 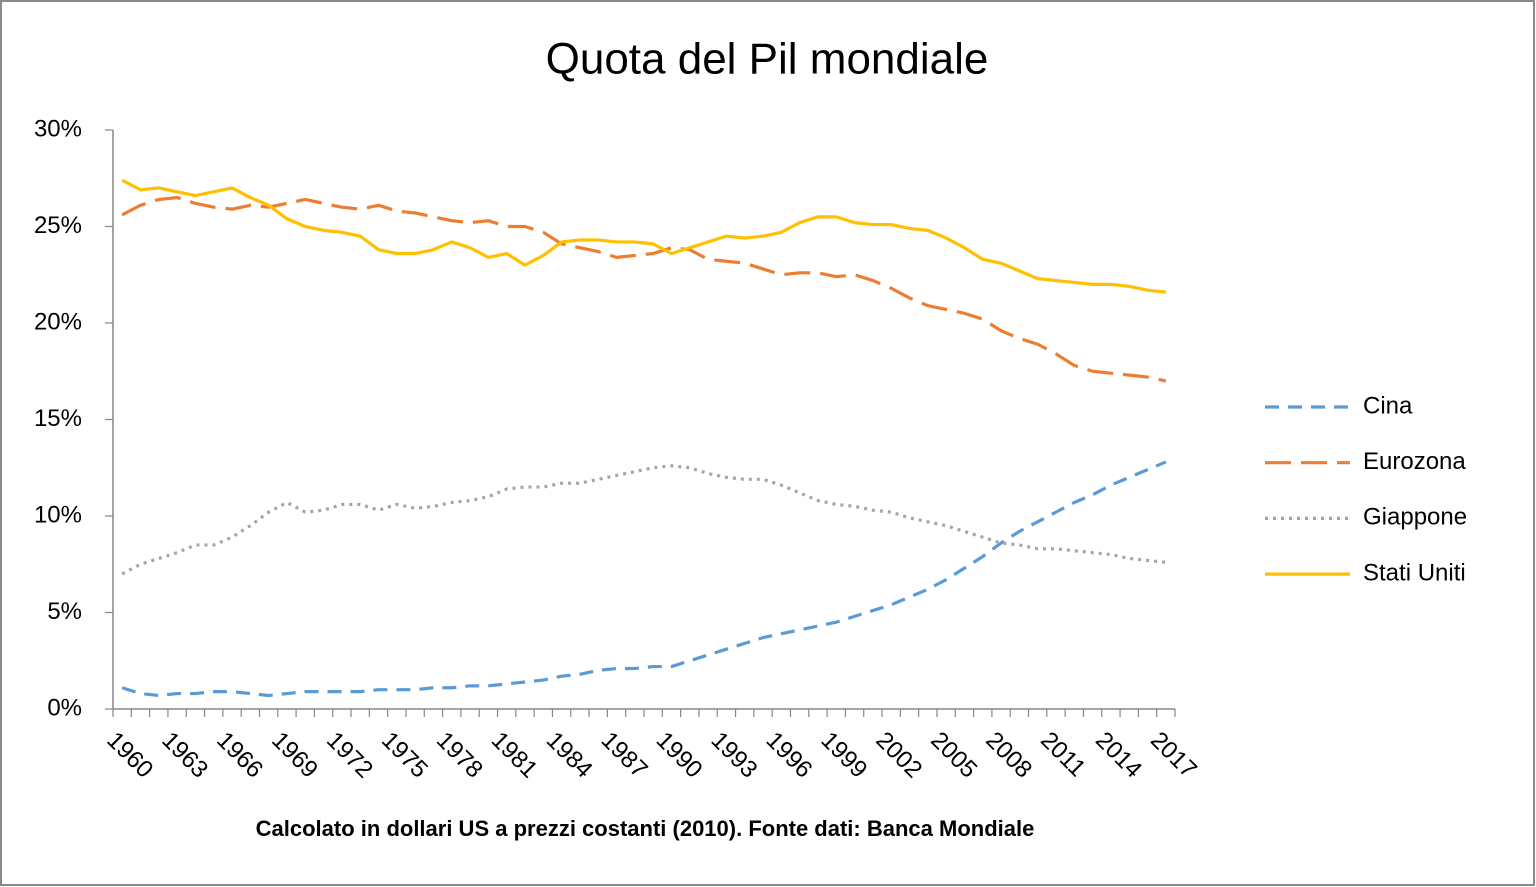 What do you see at coordinates (1415, 517) in the screenshot?
I see `legend-label: Giappone` at bounding box center [1415, 517].